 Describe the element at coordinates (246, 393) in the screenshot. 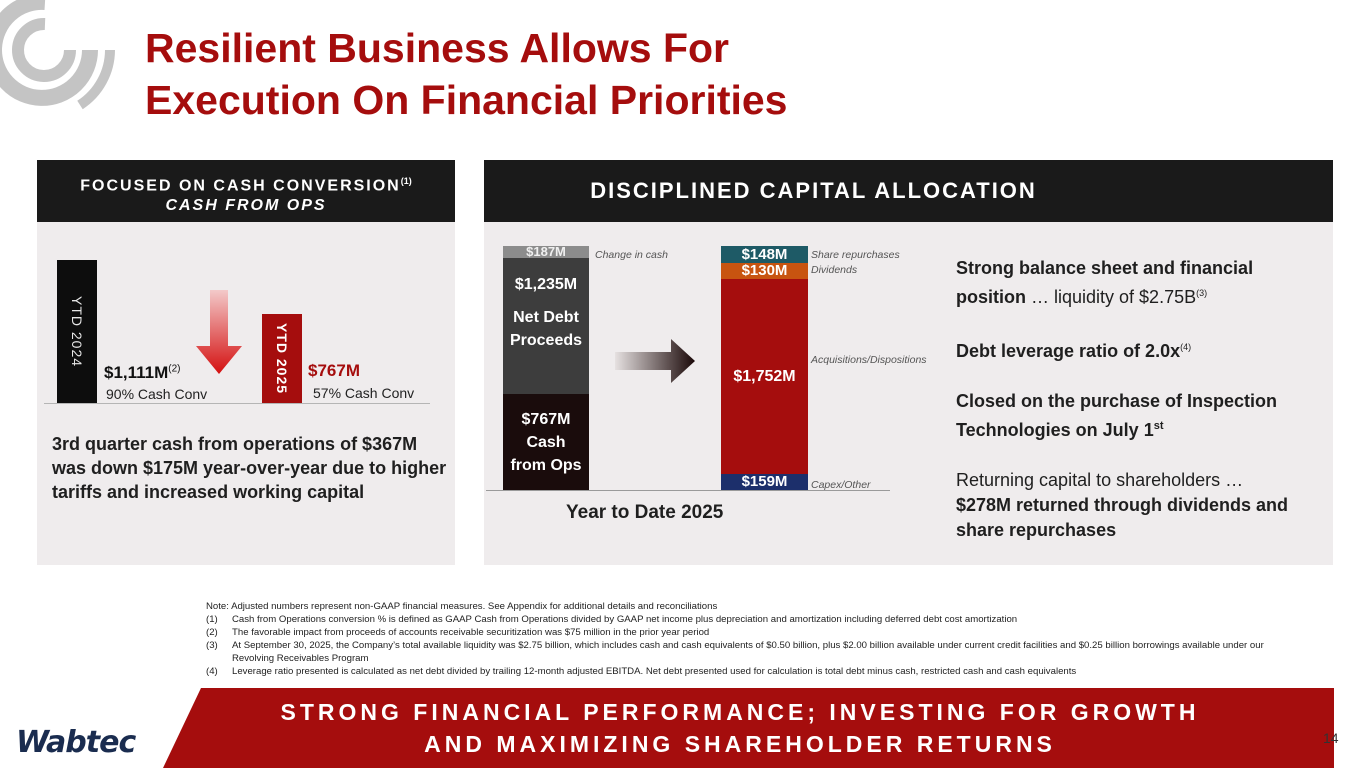

I see `cash-conversion-panel` at that location.